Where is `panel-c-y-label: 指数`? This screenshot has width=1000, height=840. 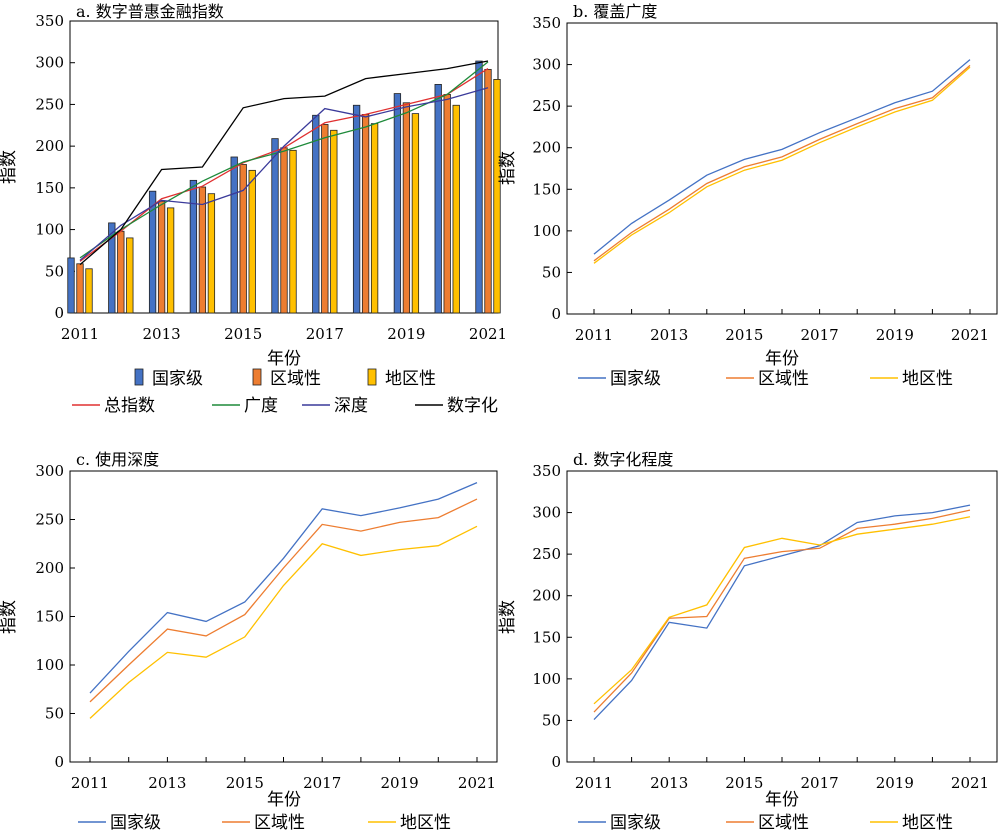
panel-c-y-label: 指数 is located at coordinates (9, 617).